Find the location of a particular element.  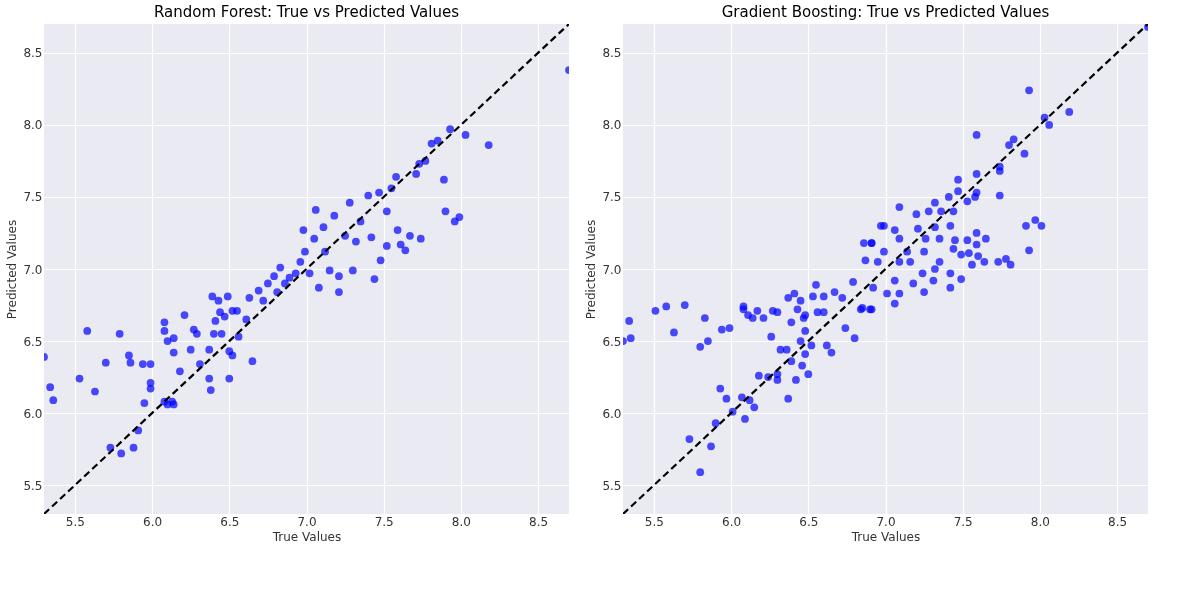

chart-title: Random Forest: True vs Predicted Values is located at coordinates (306, 12).